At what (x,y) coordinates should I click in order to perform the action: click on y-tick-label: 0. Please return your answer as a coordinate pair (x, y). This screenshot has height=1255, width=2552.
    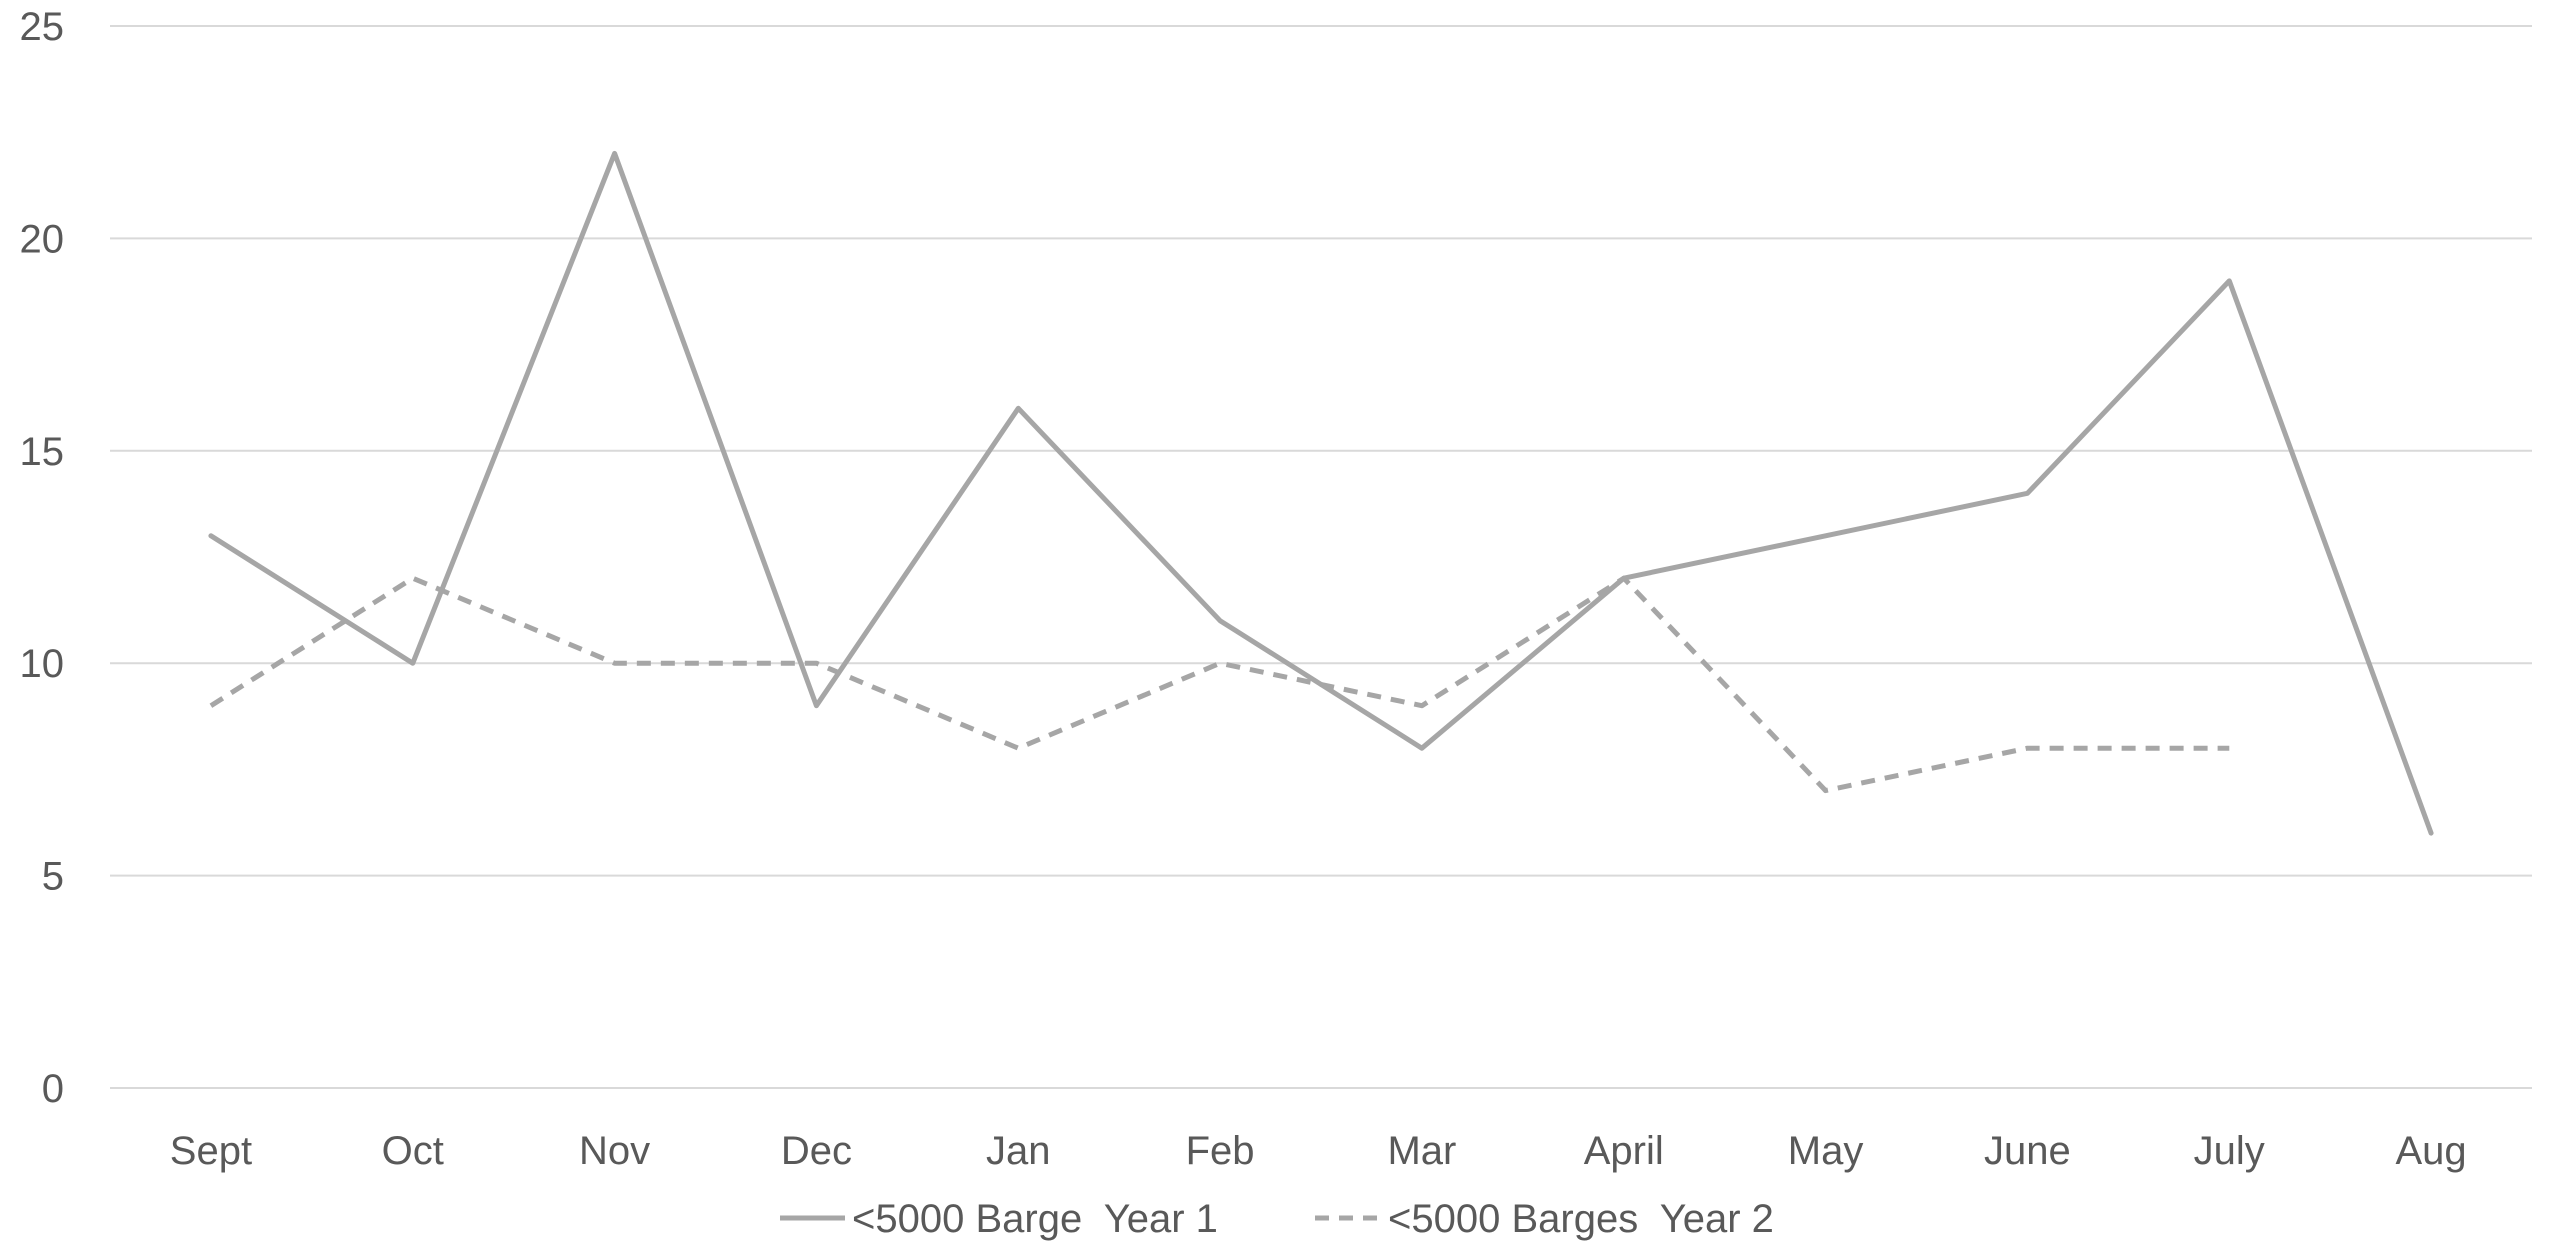
    Looking at the image, I should click on (53, 1089).